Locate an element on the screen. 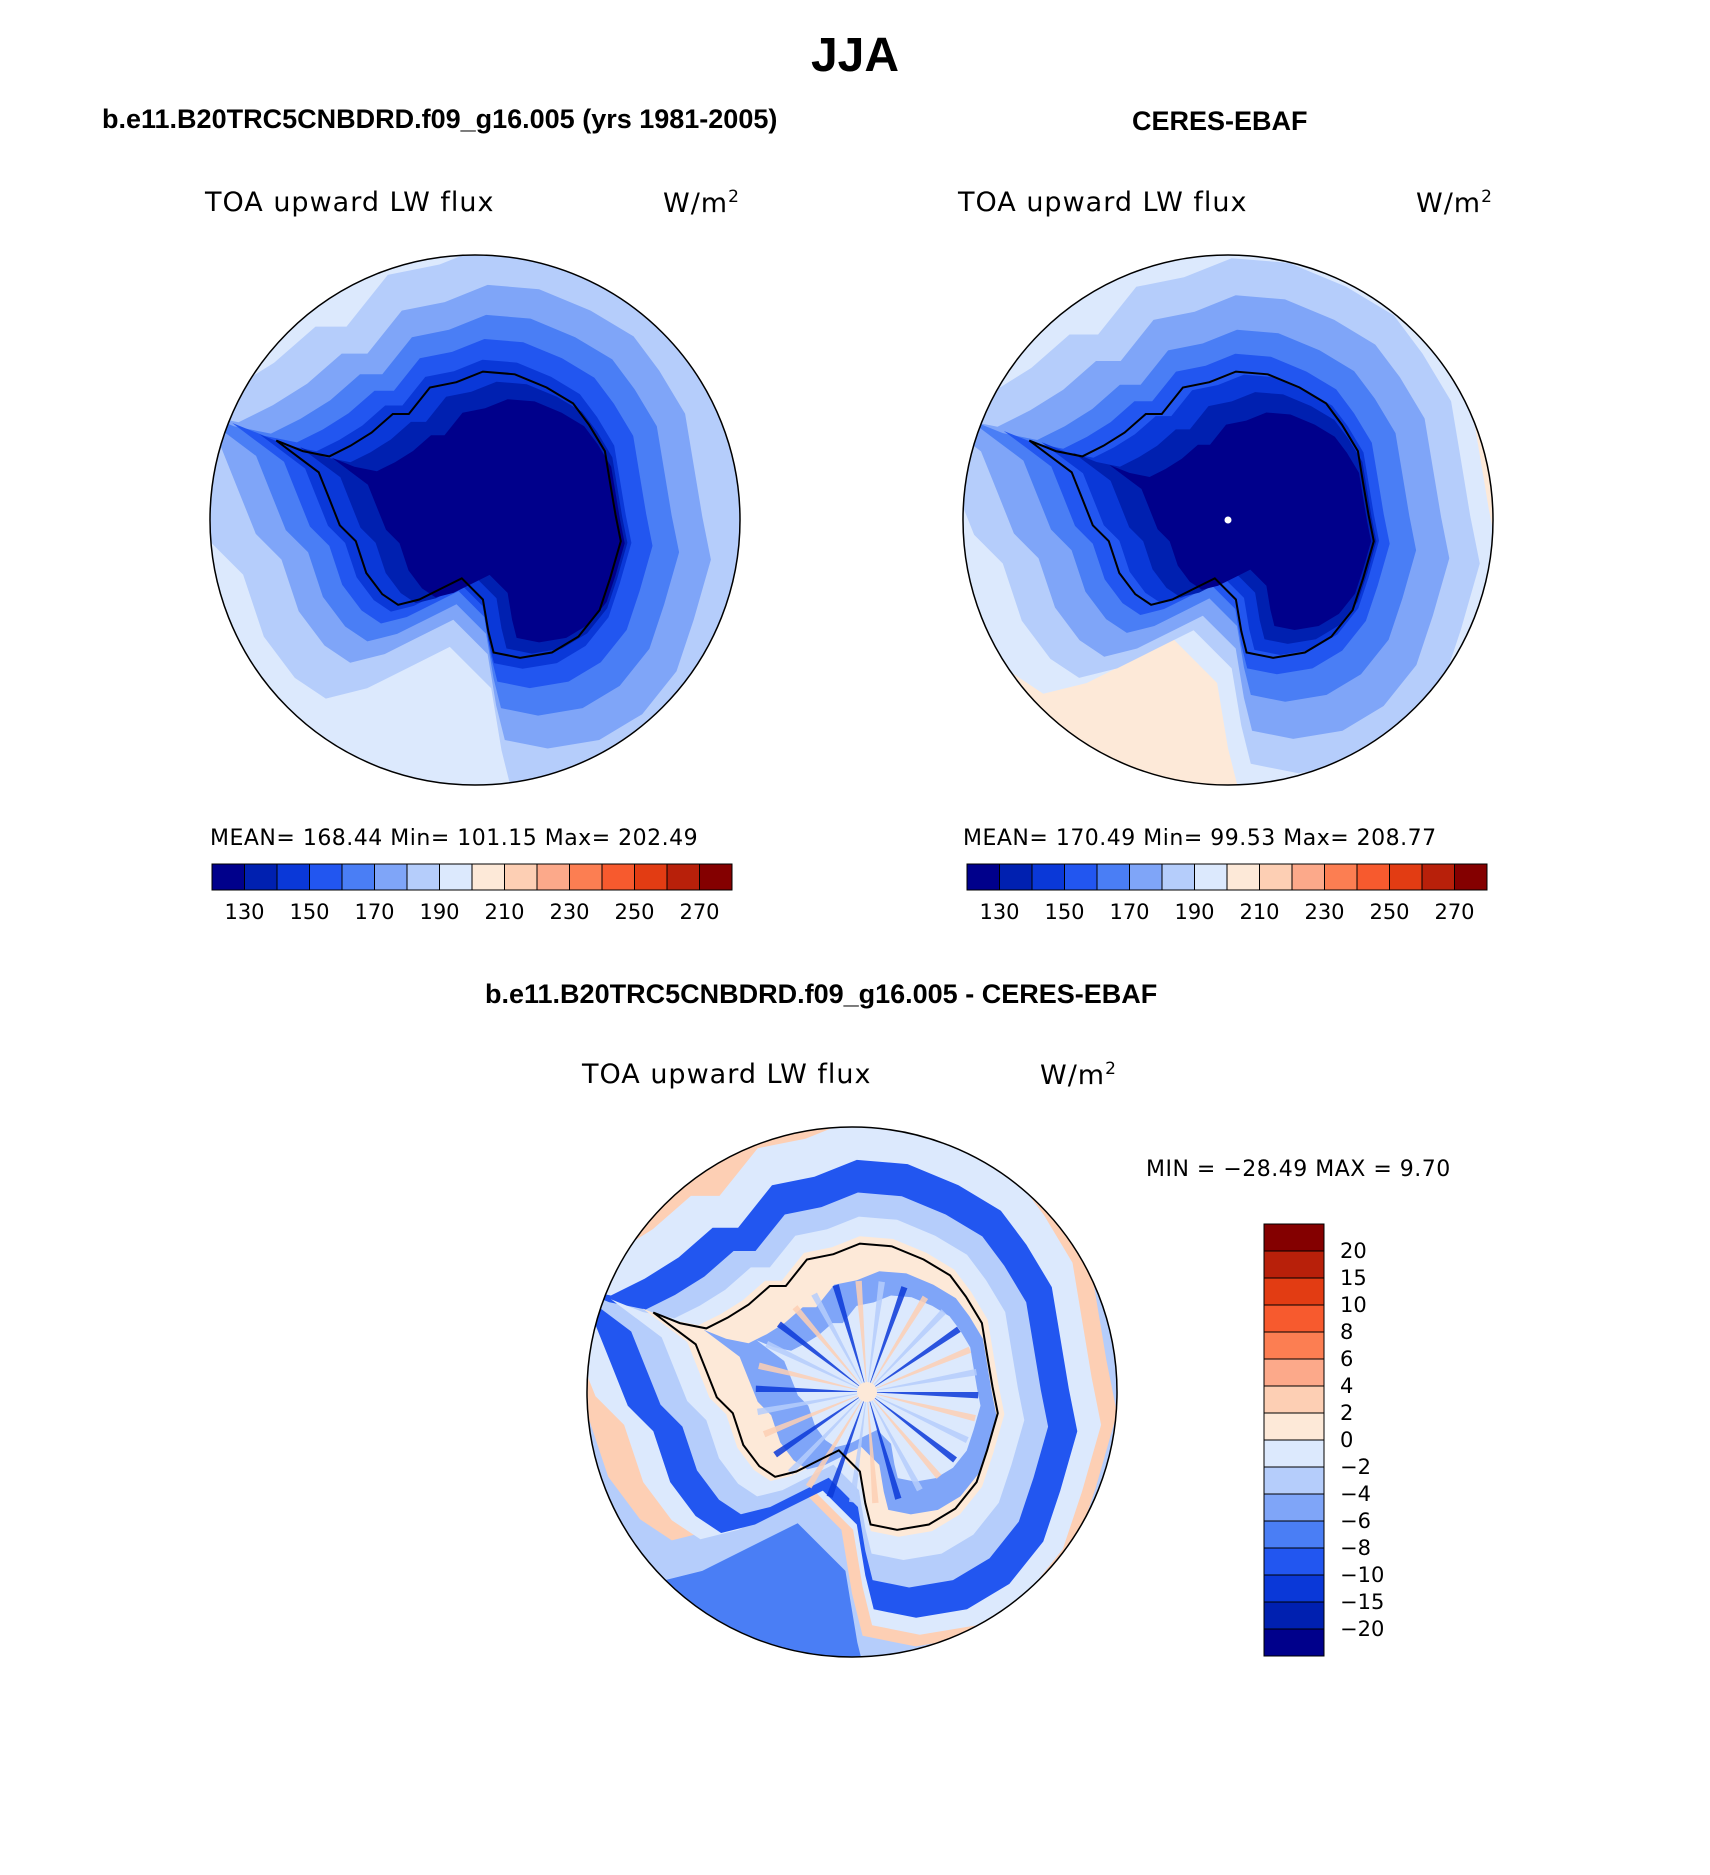 Image resolution: width=1710 pixels, height=1875 pixels. diff-coastline is located at coordinates (825, 1386).